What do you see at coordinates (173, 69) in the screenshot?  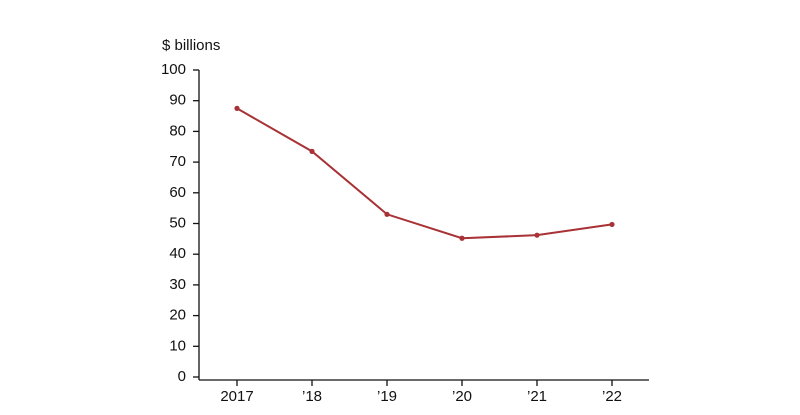 I see `y-tick-label: 100` at bounding box center [173, 69].